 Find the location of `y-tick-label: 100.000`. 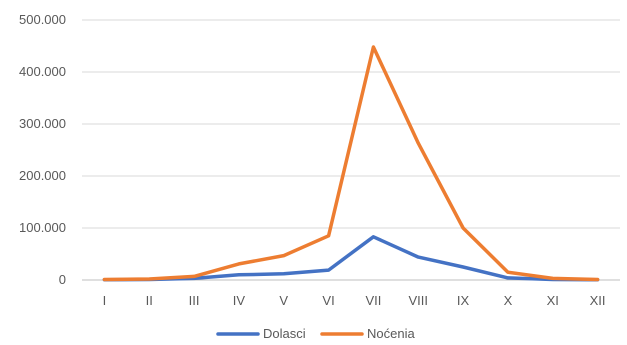

y-tick-label: 100.000 is located at coordinates (42, 227).